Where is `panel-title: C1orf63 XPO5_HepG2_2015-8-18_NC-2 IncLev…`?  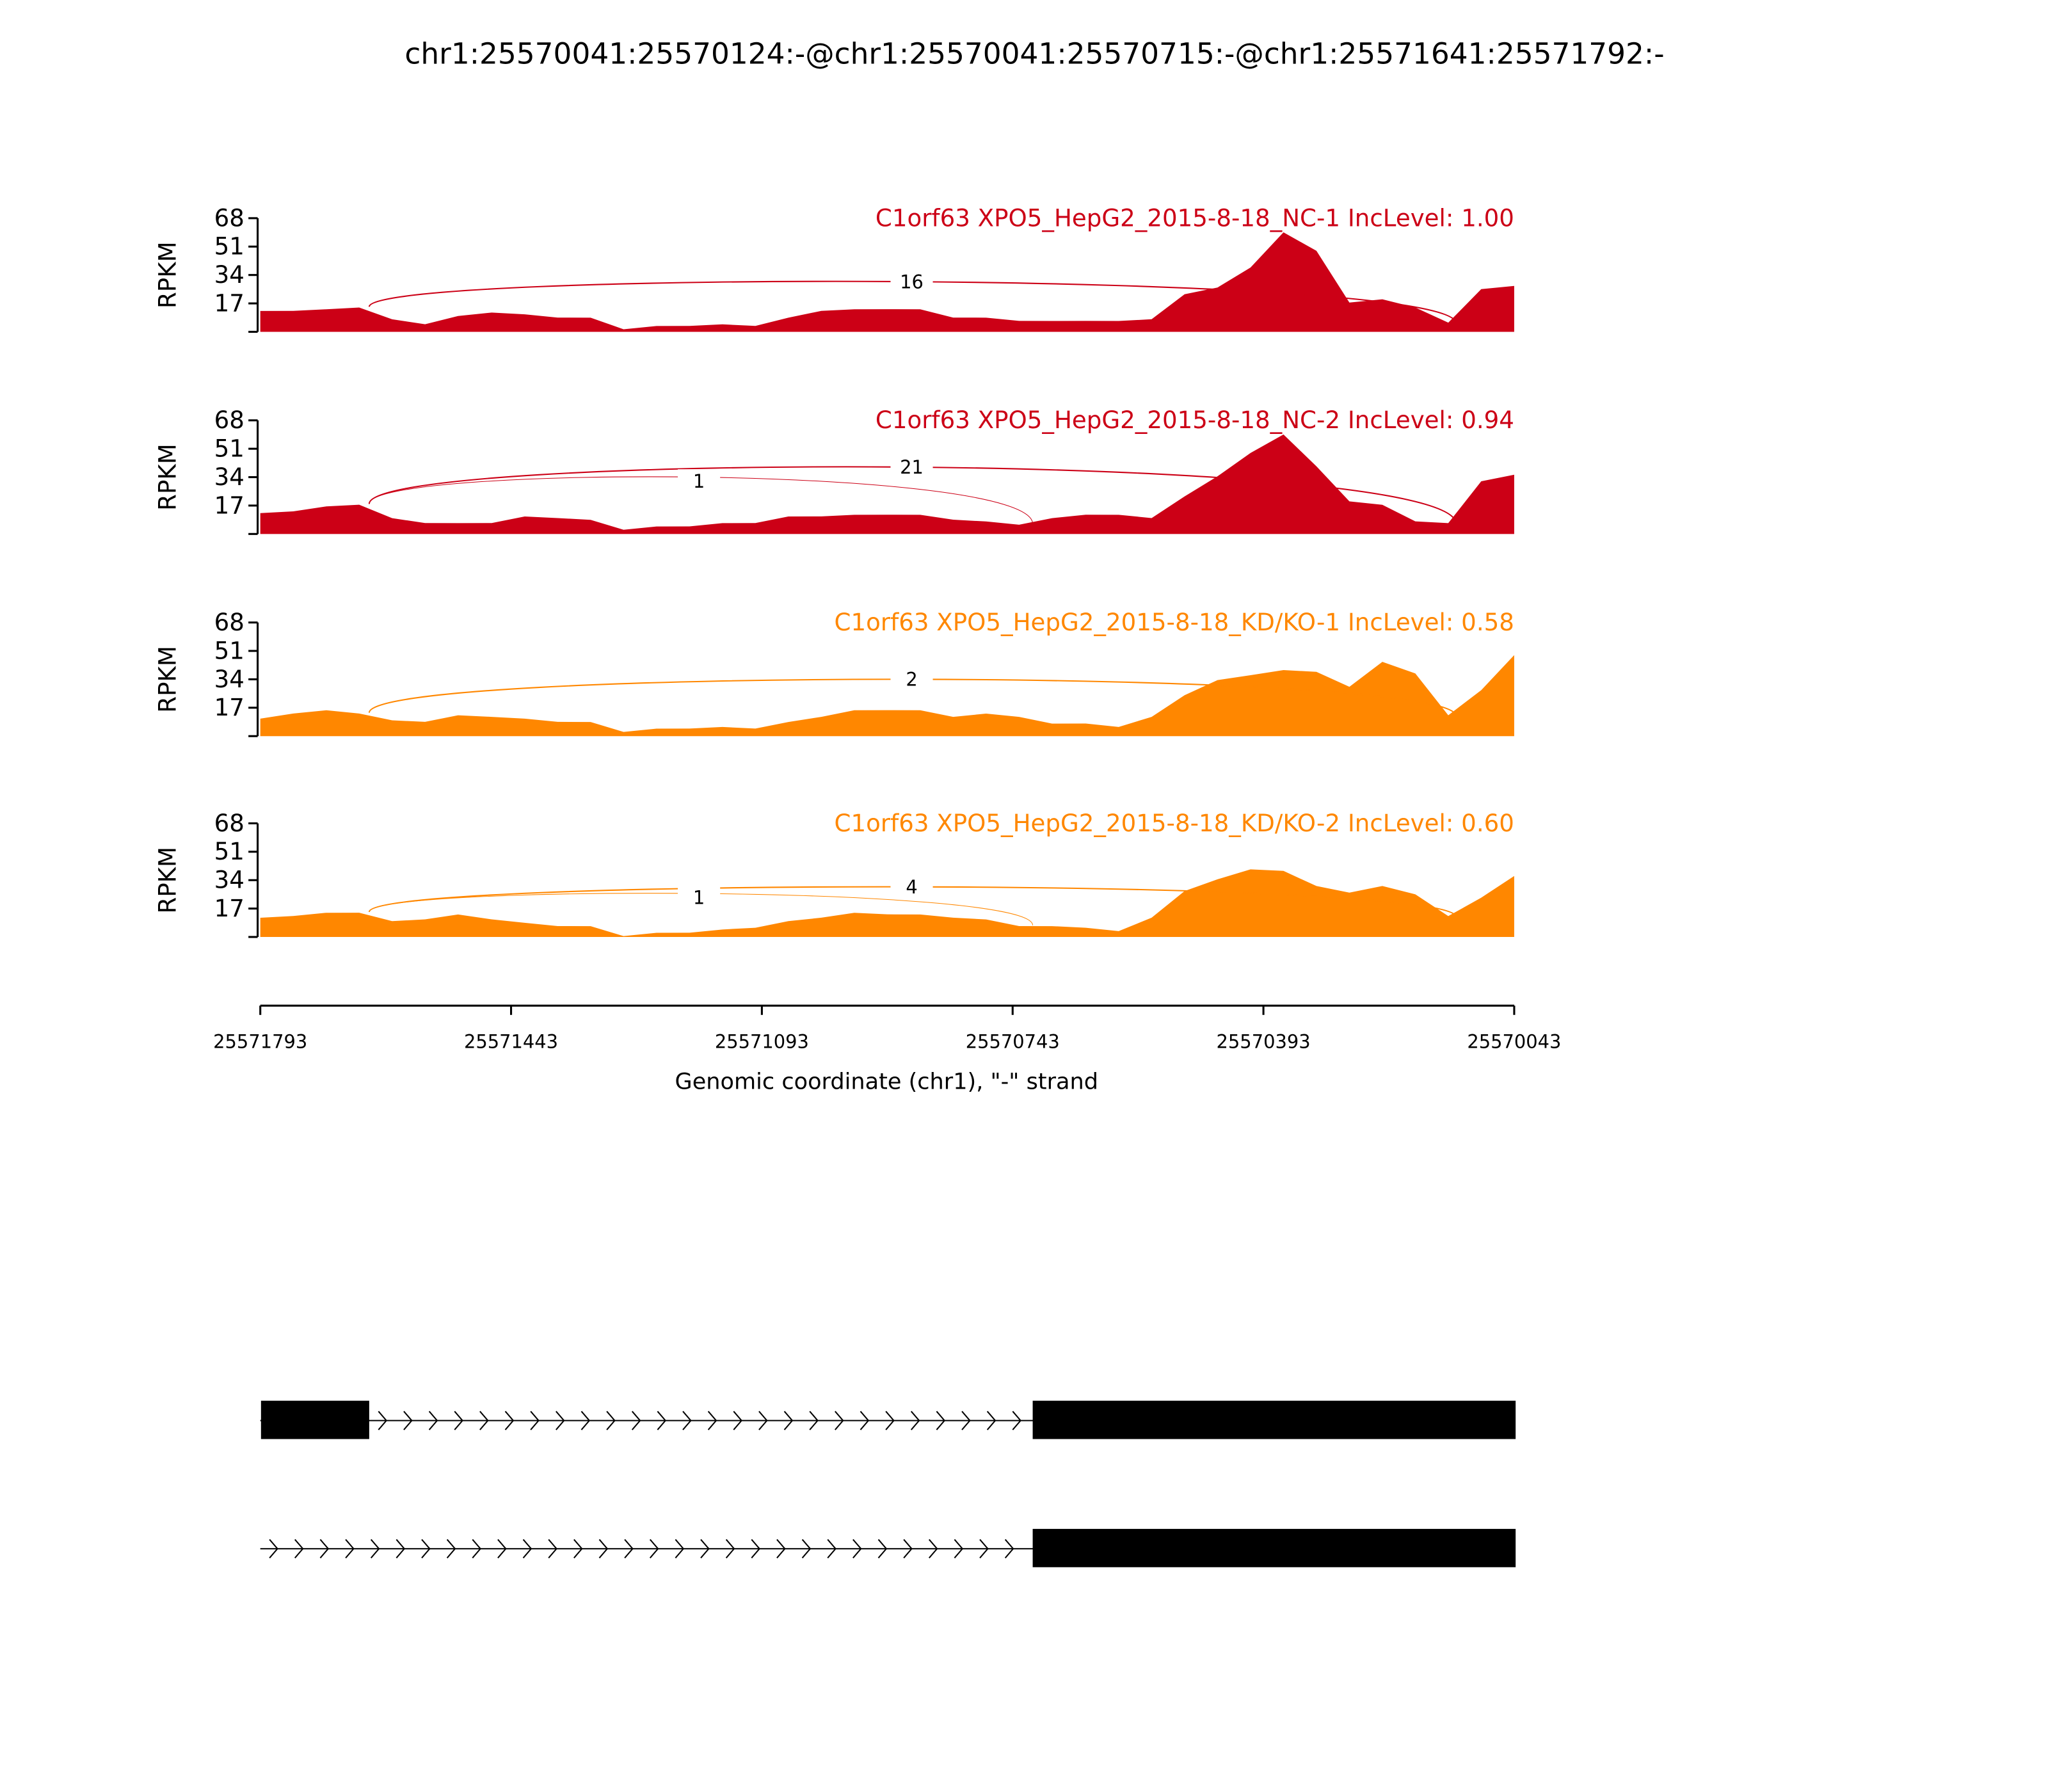 panel-title: C1orf63 XPO5_HepG2_2015-8-18_NC-2 IncLev… is located at coordinates (1195, 420).